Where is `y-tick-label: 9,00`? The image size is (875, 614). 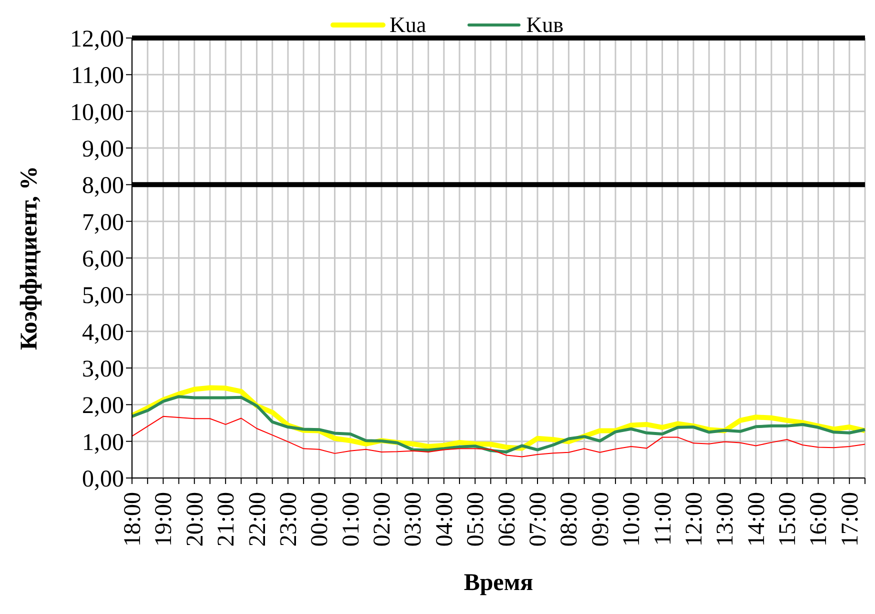 y-tick-label: 9,00 is located at coordinates (103, 149).